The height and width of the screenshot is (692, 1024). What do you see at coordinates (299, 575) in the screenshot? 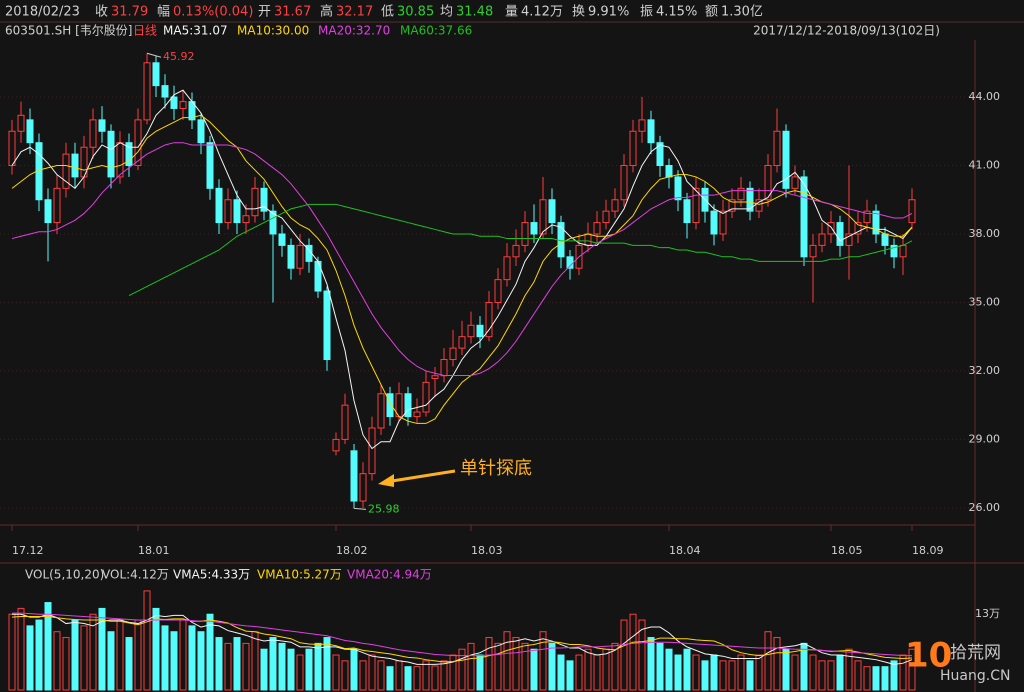
I see `legend-entry: VMA10:5.27万` at bounding box center [299, 575].